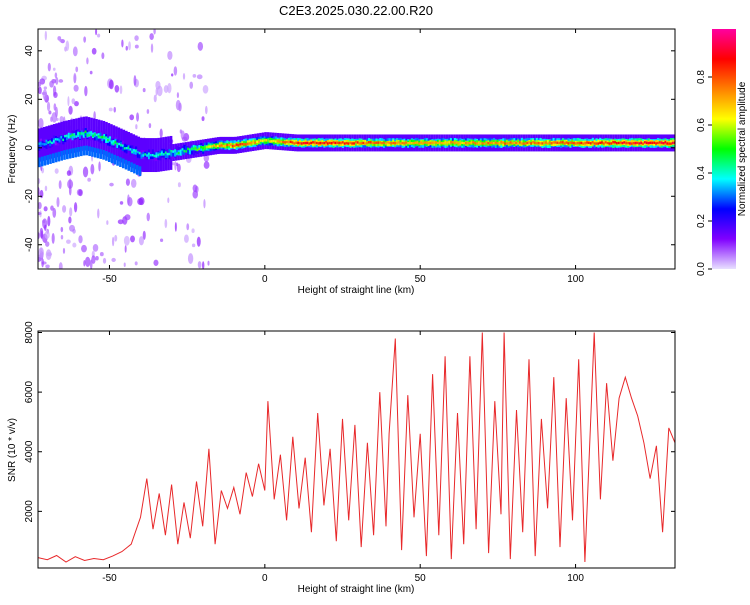 This screenshot has height=605, width=750. Describe the element at coordinates (29, 244) in the screenshot. I see `y-tick-label: -40` at that location.